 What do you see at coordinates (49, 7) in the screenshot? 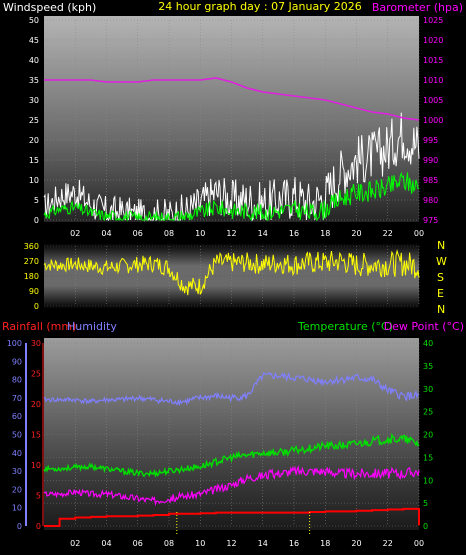
I see `wind-axis-label: Windspeed (kph)` at bounding box center [49, 7].